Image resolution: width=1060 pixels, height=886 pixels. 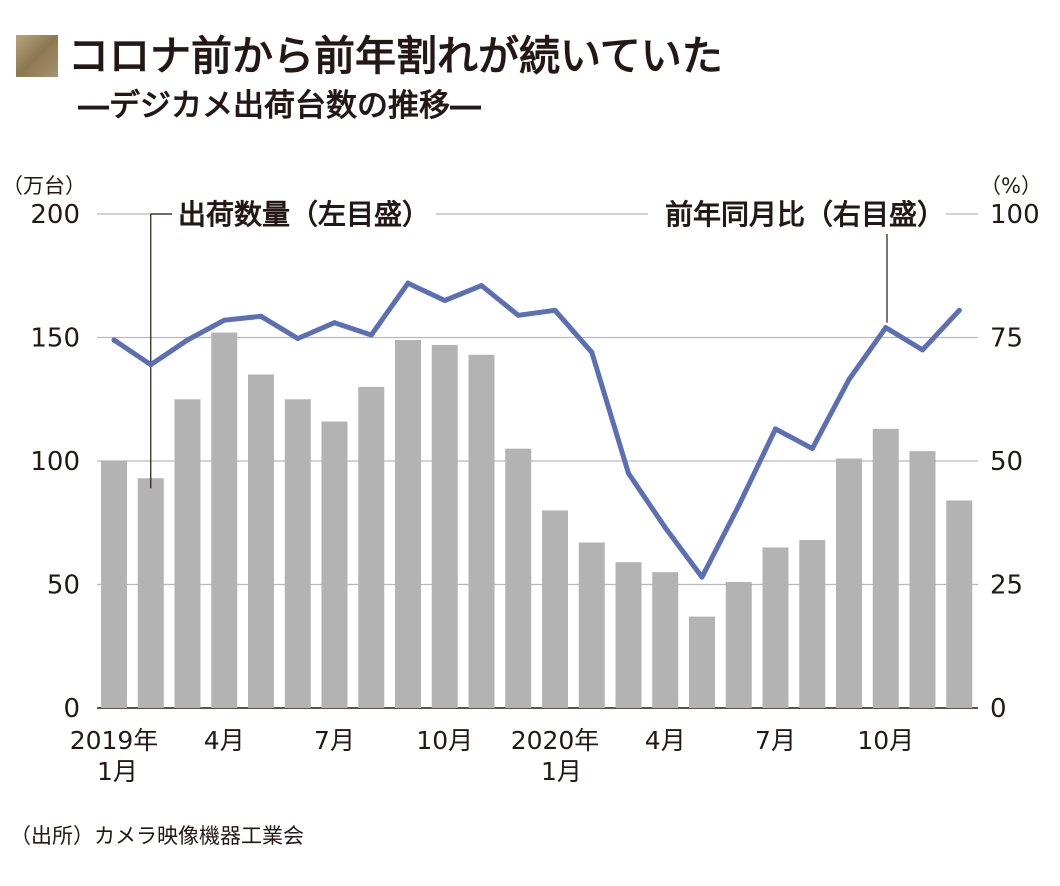 What do you see at coordinates (555, 740) in the screenshot?
I see `x-tick-label: 2020年` at bounding box center [555, 740].